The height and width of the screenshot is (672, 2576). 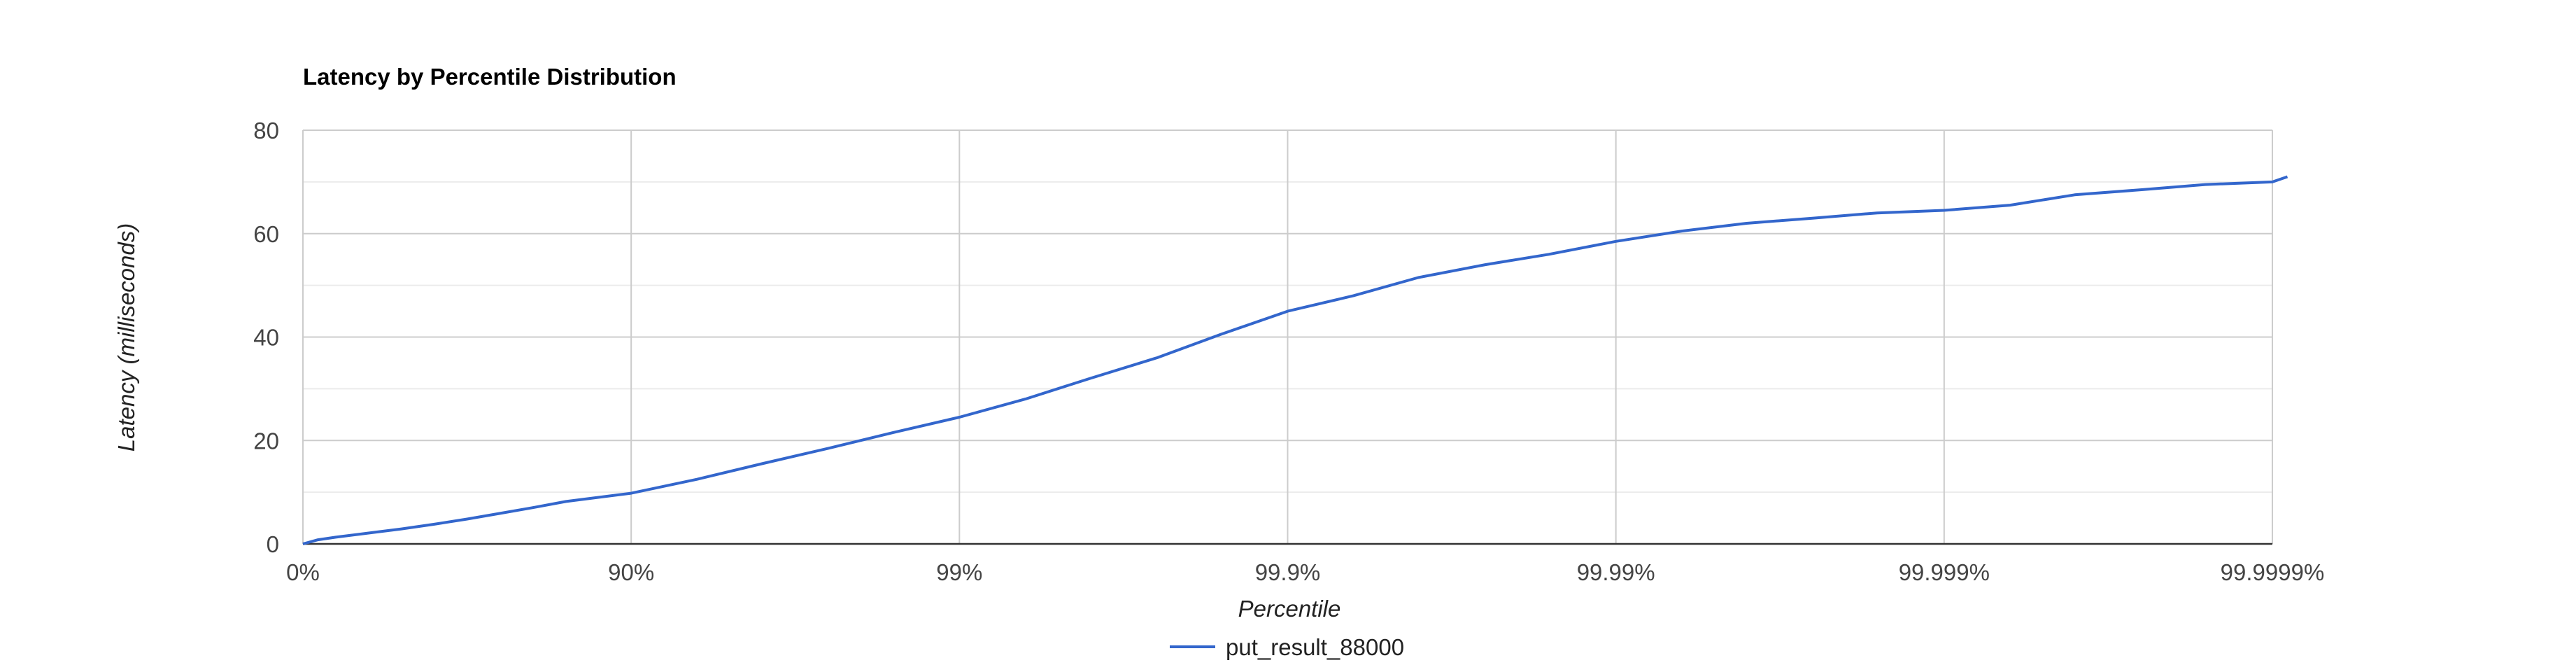 I want to click on x-tick-label: 99.99%, so click(x=1616, y=572).